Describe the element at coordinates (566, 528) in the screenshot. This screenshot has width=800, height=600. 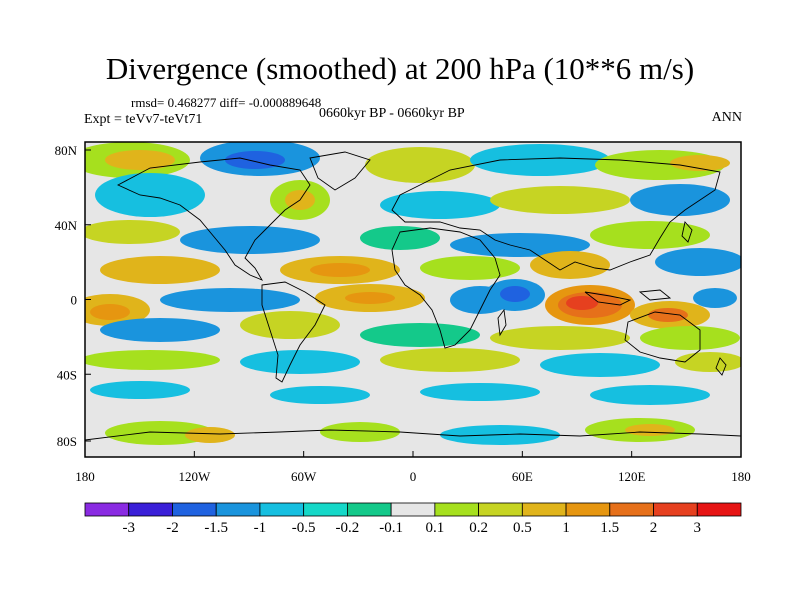
I see `colorbar-label: 1` at that location.